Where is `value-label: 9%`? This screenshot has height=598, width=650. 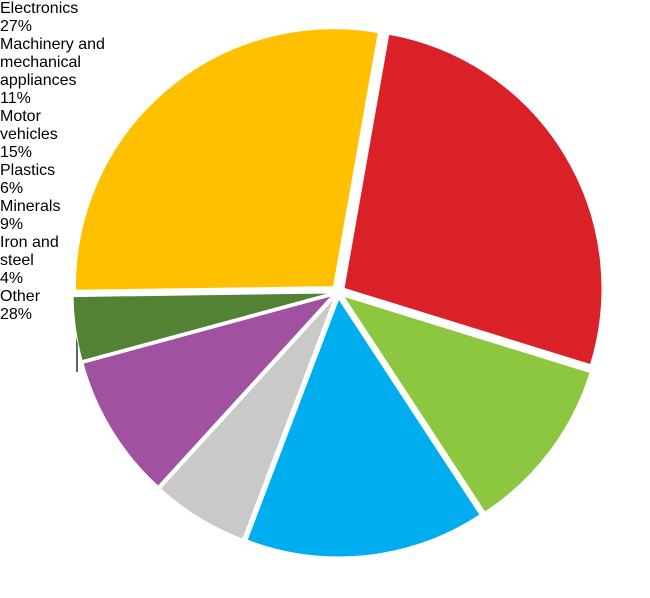
value-label: 9% is located at coordinates (12, 224).